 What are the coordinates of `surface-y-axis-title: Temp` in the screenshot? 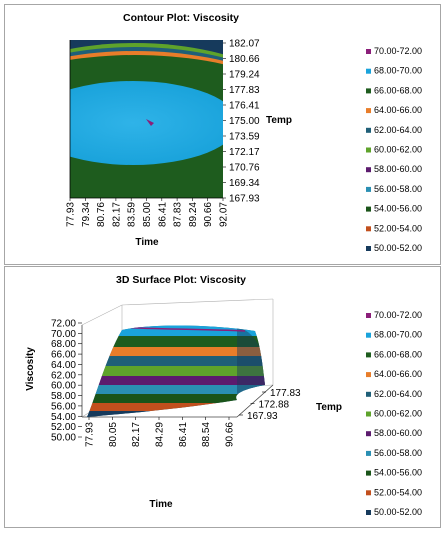 It's located at (329, 407).